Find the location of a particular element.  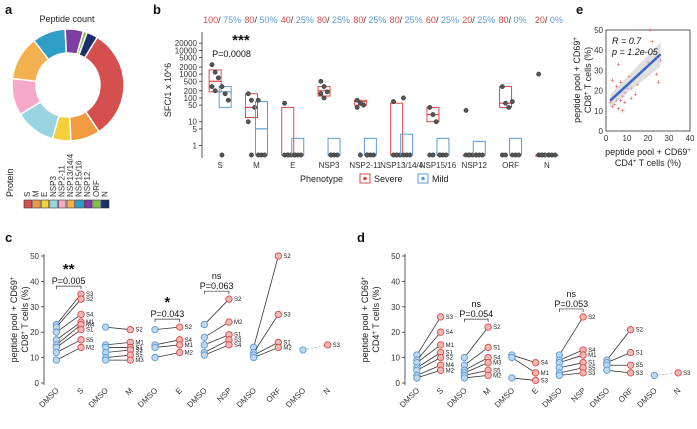

c-point-label-5-0: S3 is located at coordinates (337, 346).